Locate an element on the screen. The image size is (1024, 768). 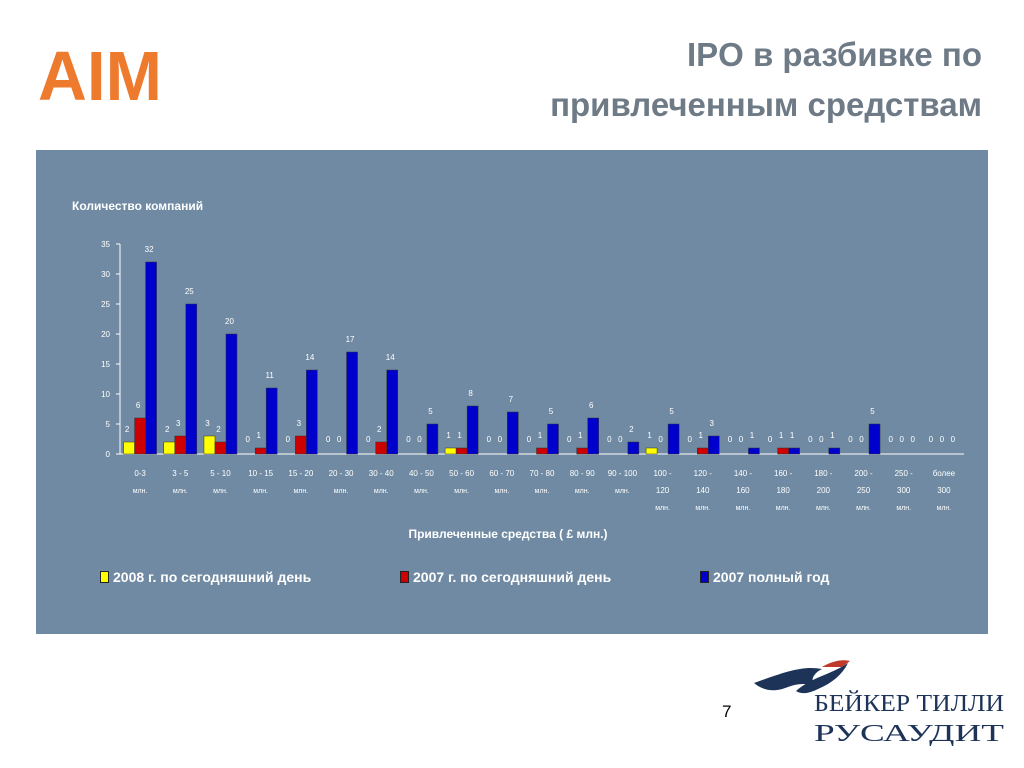
bar-s2-c12 is located at coordinates (633, 448).